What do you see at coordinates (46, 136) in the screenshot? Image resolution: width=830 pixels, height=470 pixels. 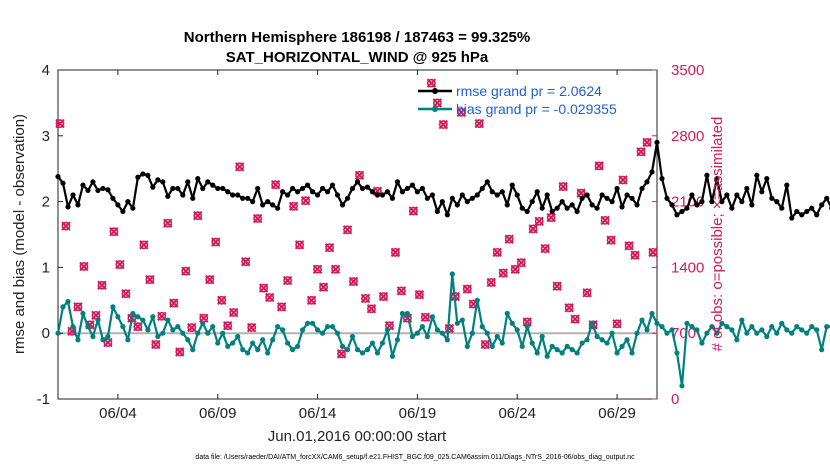 I see `y-tick-label-left: 3` at bounding box center [46, 136].